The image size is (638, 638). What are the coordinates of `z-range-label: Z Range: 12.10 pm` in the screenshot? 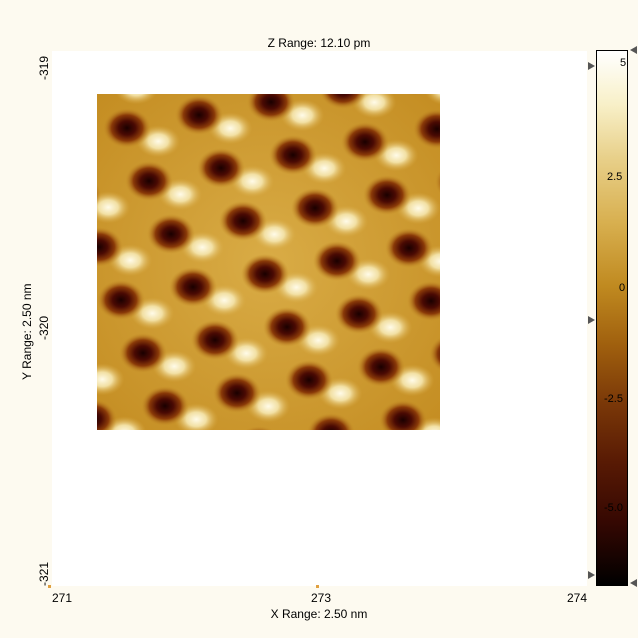 It's located at (319, 43).